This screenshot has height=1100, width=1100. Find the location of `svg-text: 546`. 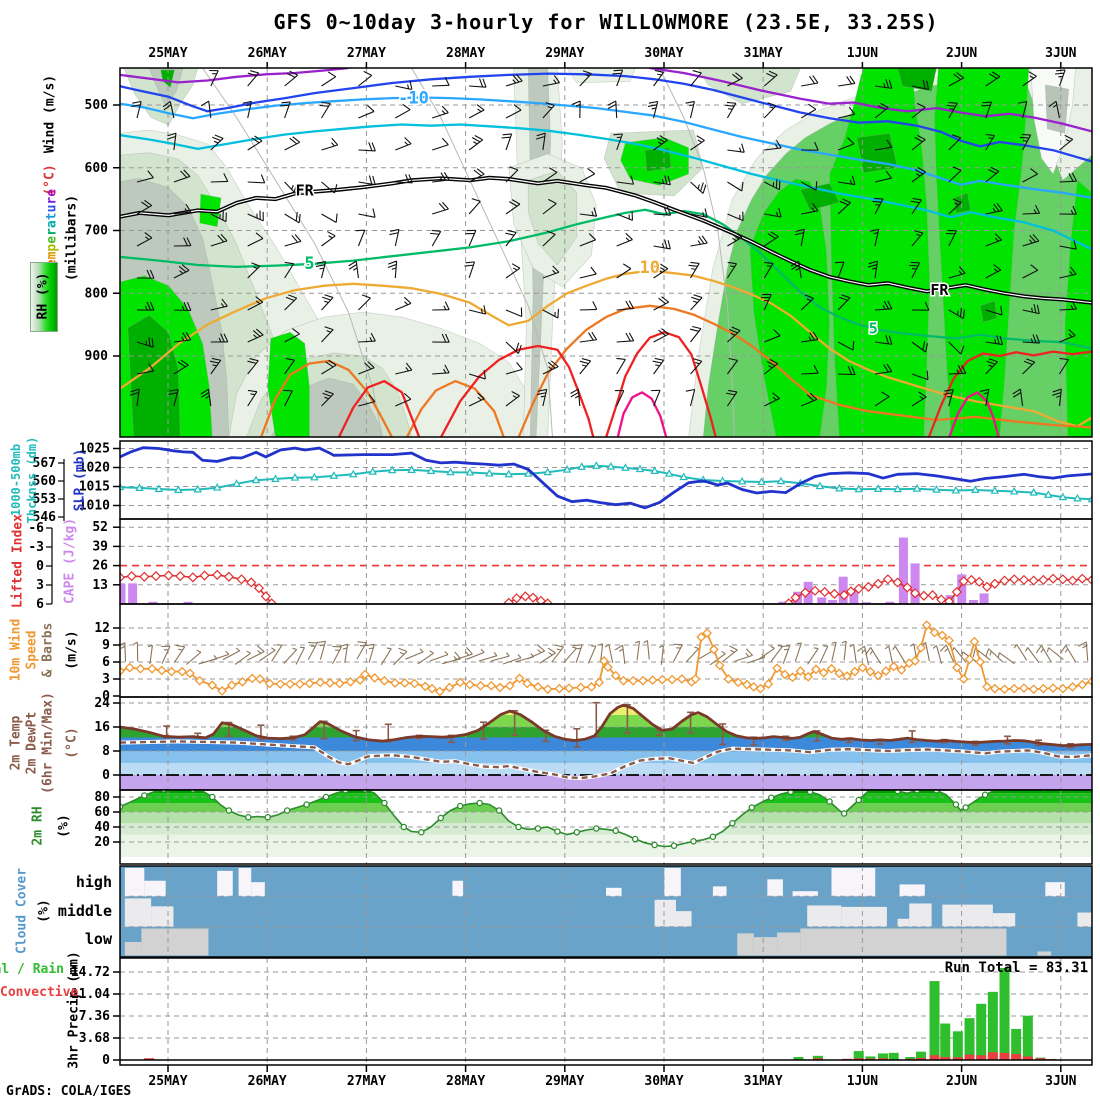

svg-text: 546 is located at coordinates (45, 517).